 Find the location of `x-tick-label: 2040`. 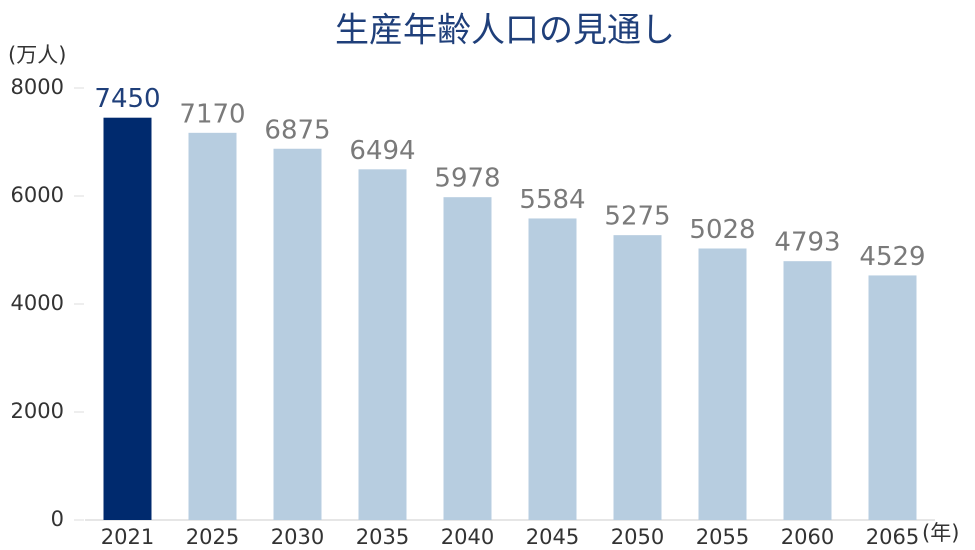

x-tick-label: 2040 is located at coordinates (467, 537).